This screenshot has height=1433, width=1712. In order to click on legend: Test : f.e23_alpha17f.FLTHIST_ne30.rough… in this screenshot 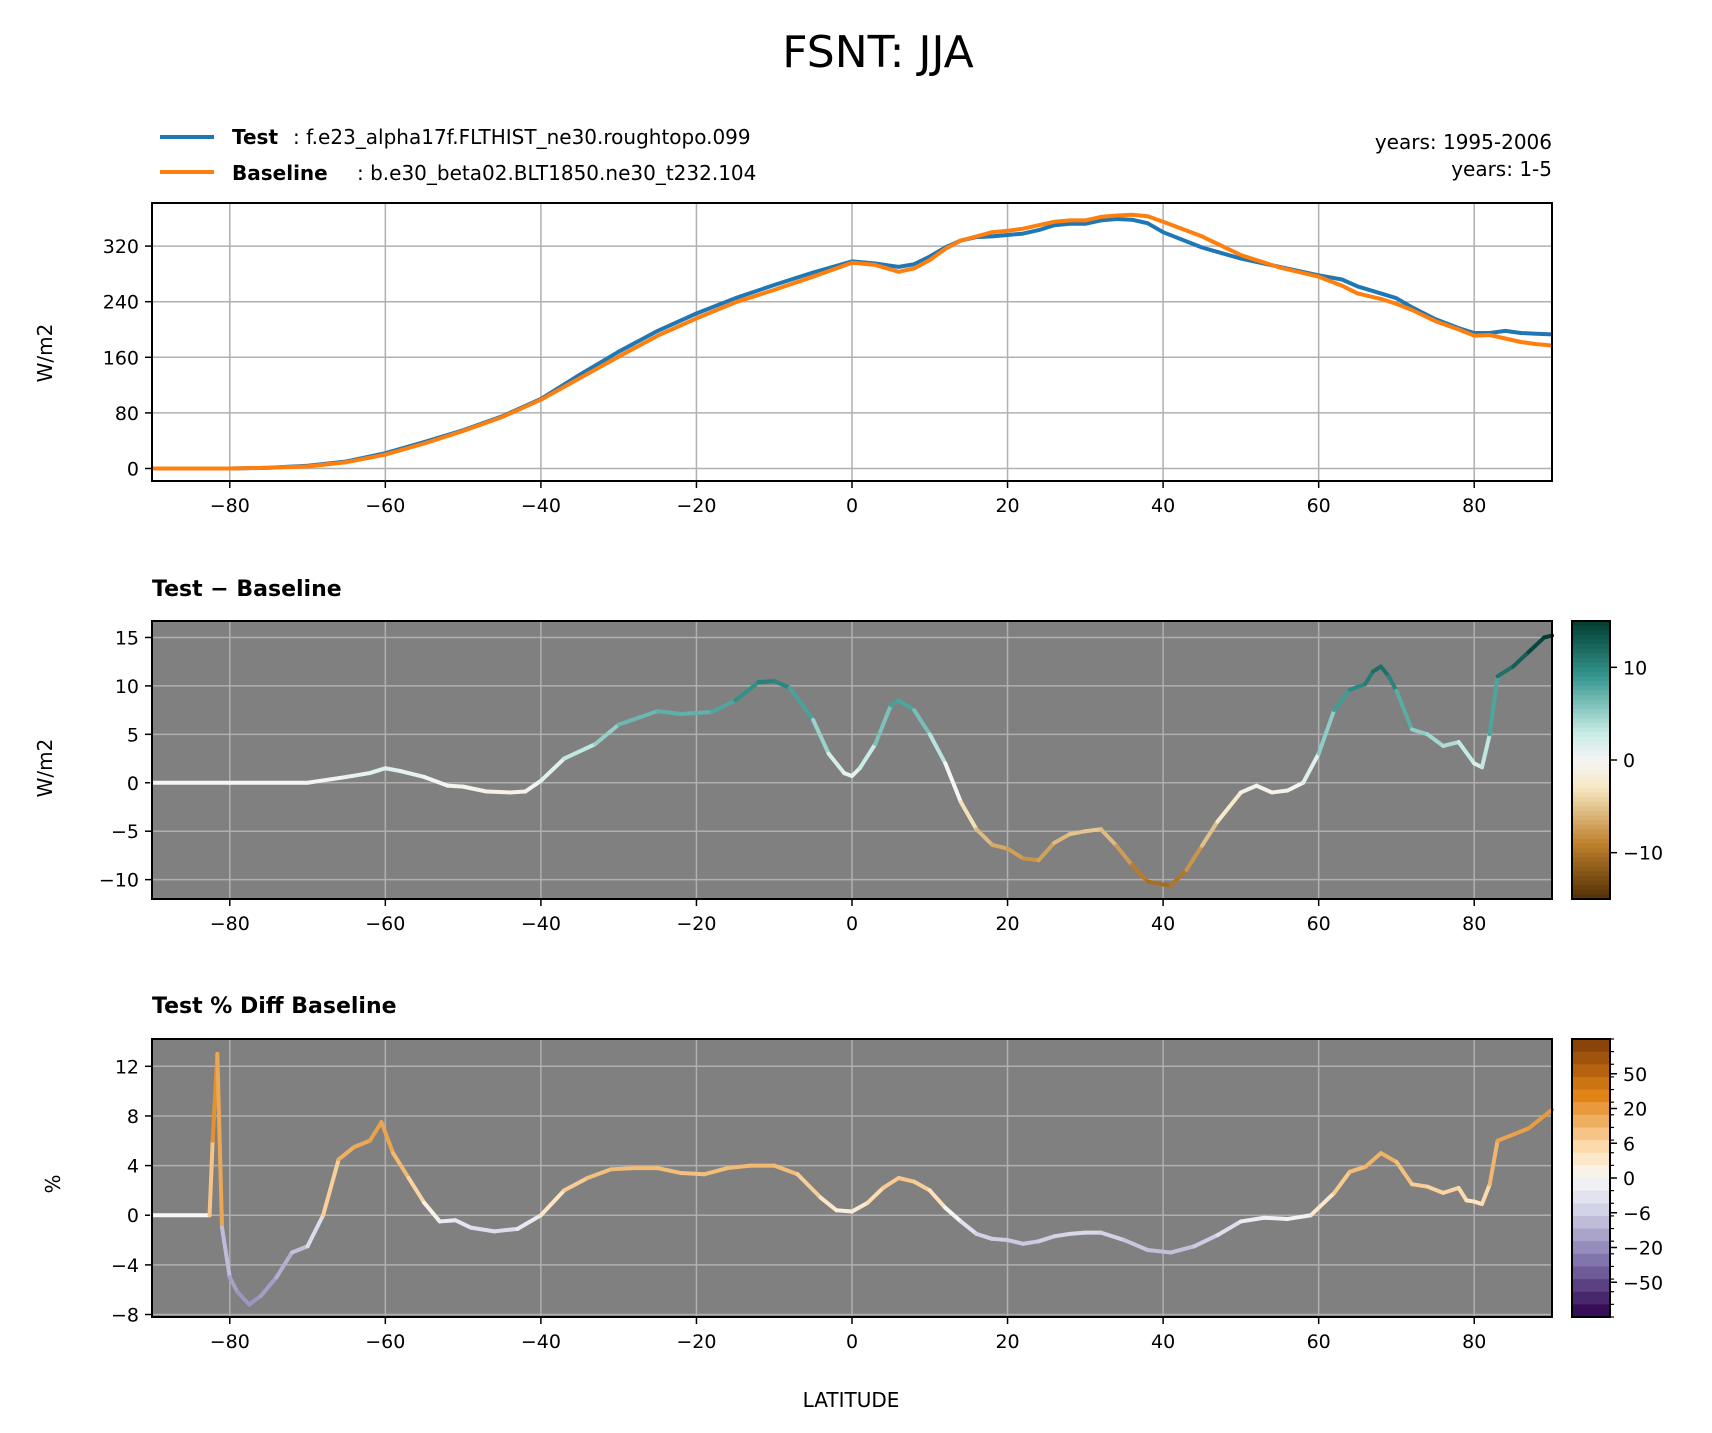, I will do `click(856, 155)`.